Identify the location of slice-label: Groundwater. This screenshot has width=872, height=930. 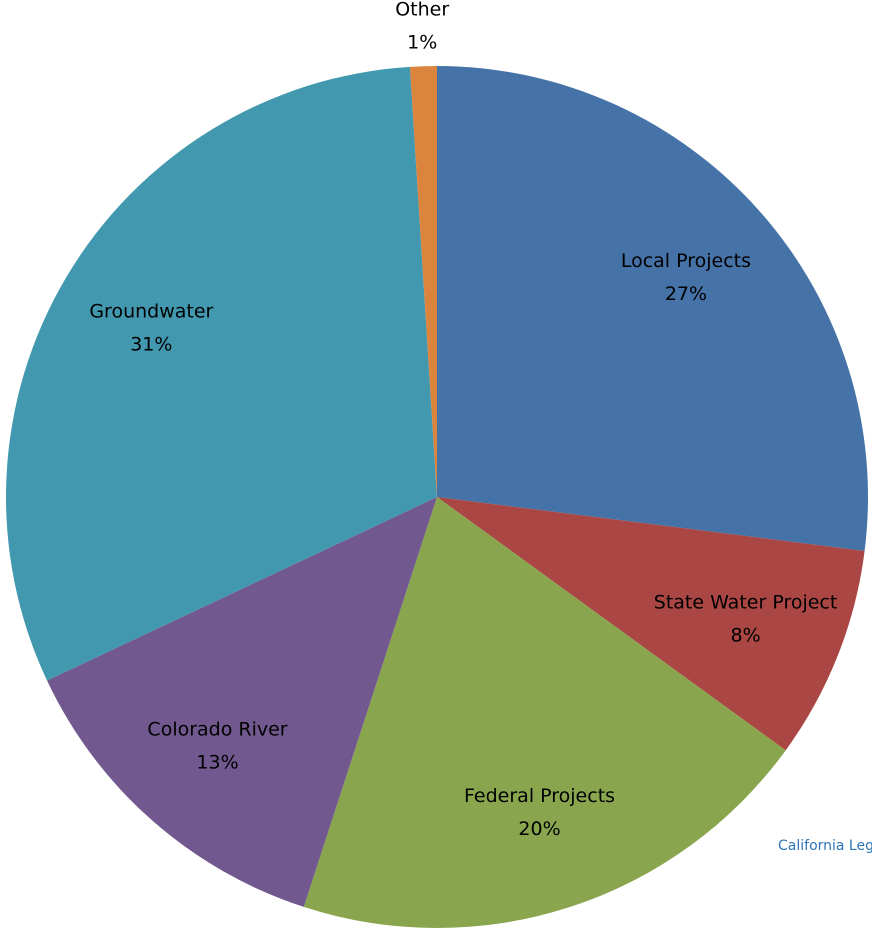
(151, 312).